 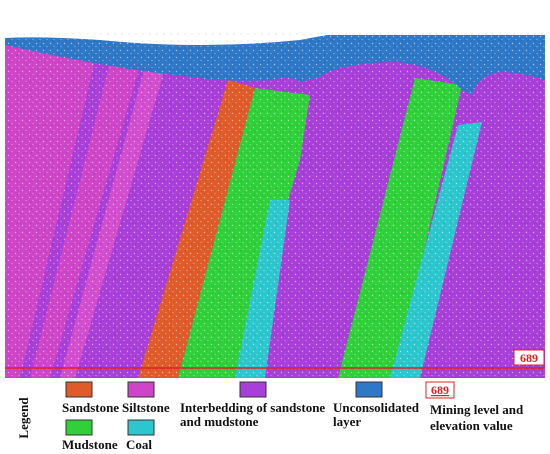 I want to click on elevation-label: 689, so click(x=529, y=358).